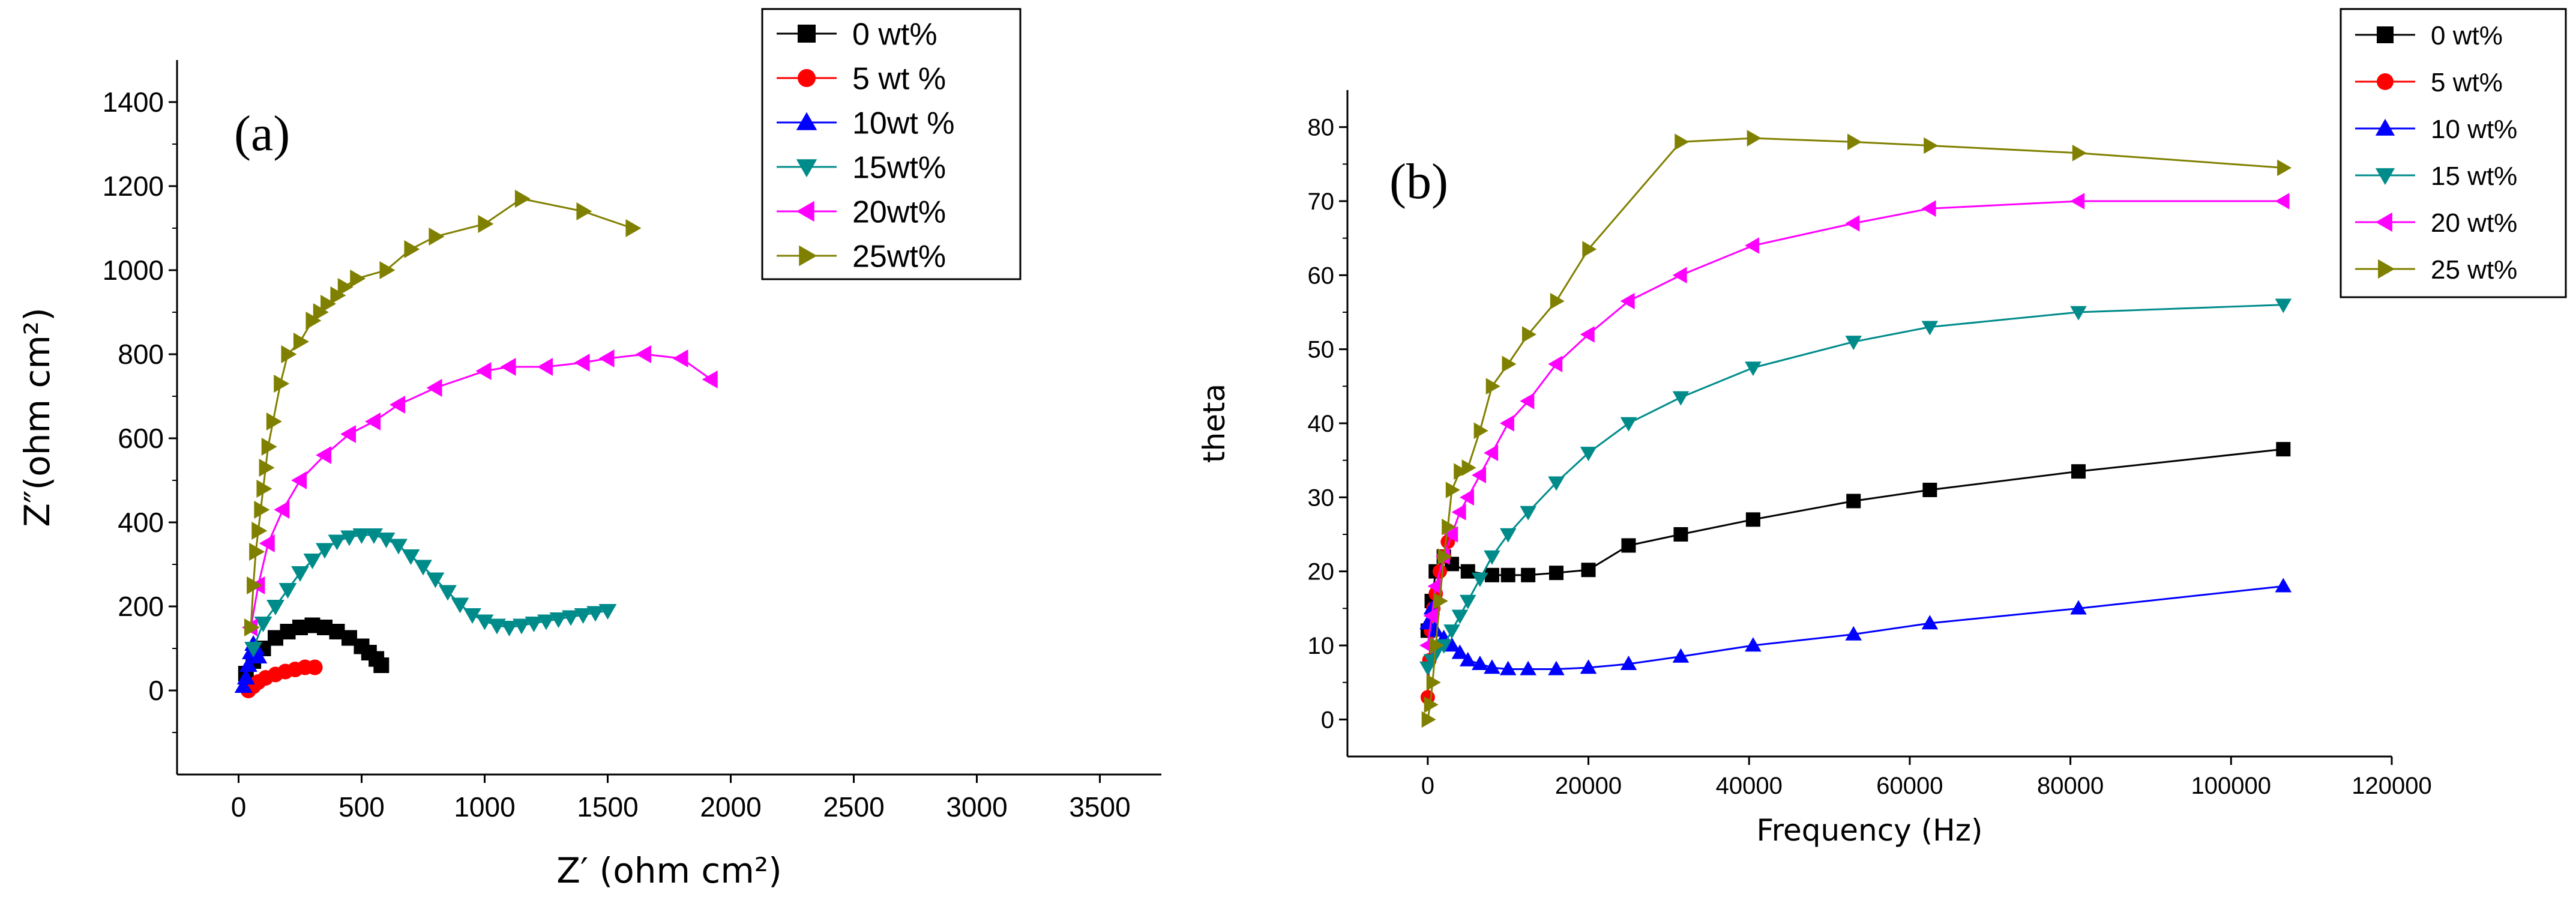  What do you see at coordinates (1855, 540) in the screenshot?
I see `series-0-wt` at bounding box center [1855, 540].